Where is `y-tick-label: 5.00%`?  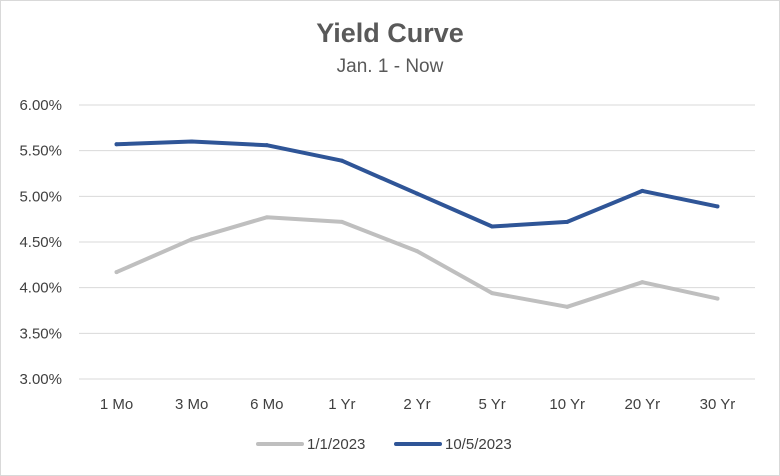 y-tick-label: 5.00% is located at coordinates (40, 196).